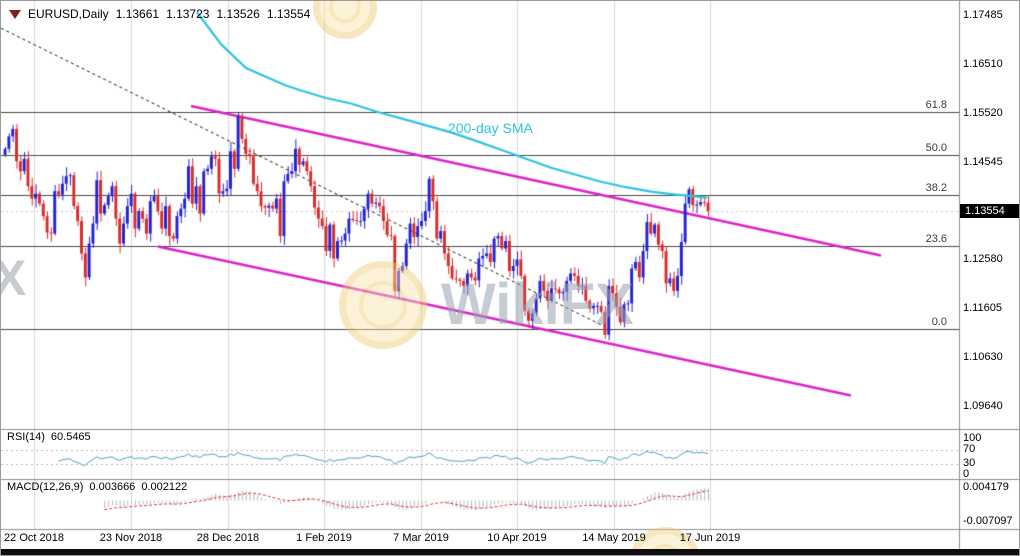 The height and width of the screenshot is (556, 1020). I want to click on macd-indicator-label: MACD(12,26,9) 0.003666 0.002122, so click(97, 487).